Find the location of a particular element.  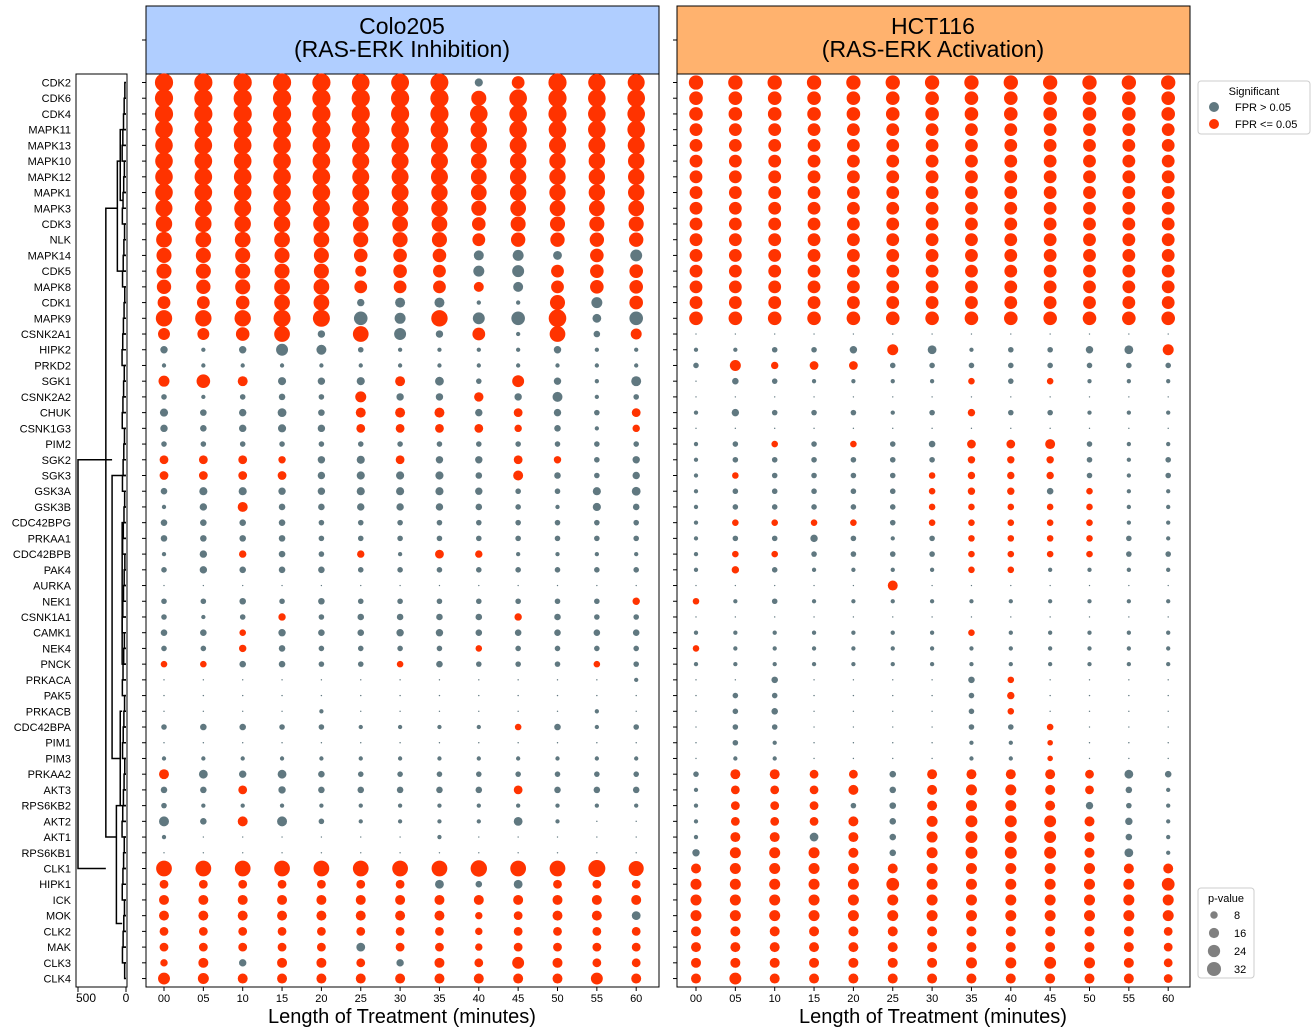

kinase-label: NLK is located at coordinates (61, 241).